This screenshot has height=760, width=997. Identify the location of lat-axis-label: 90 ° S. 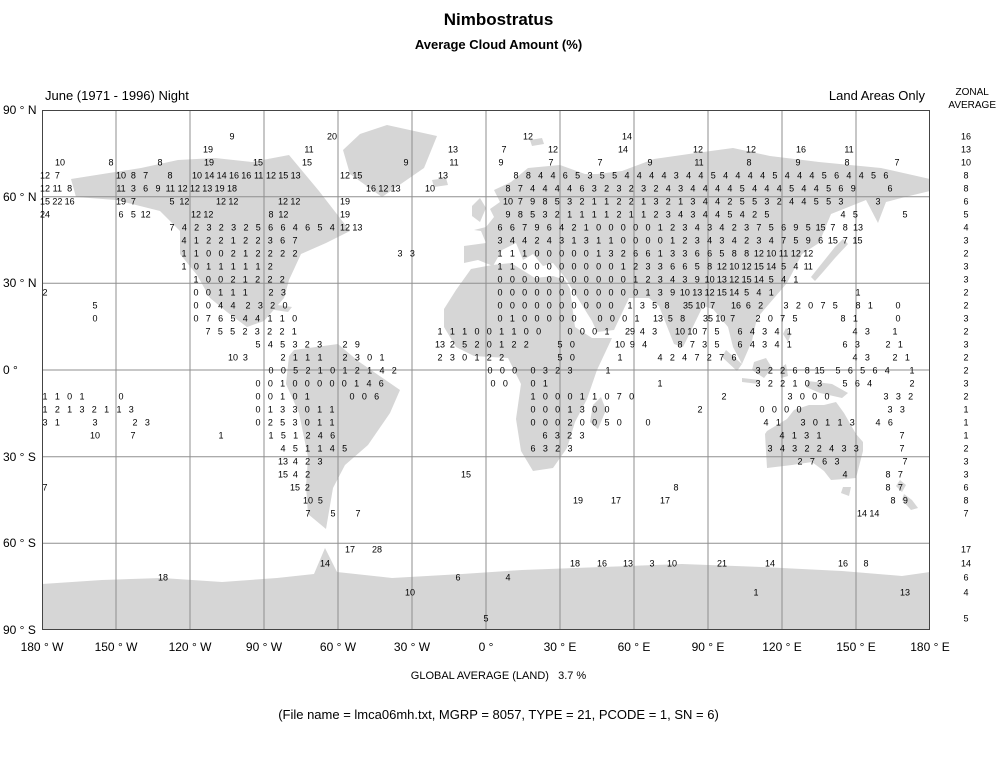
(19, 630).